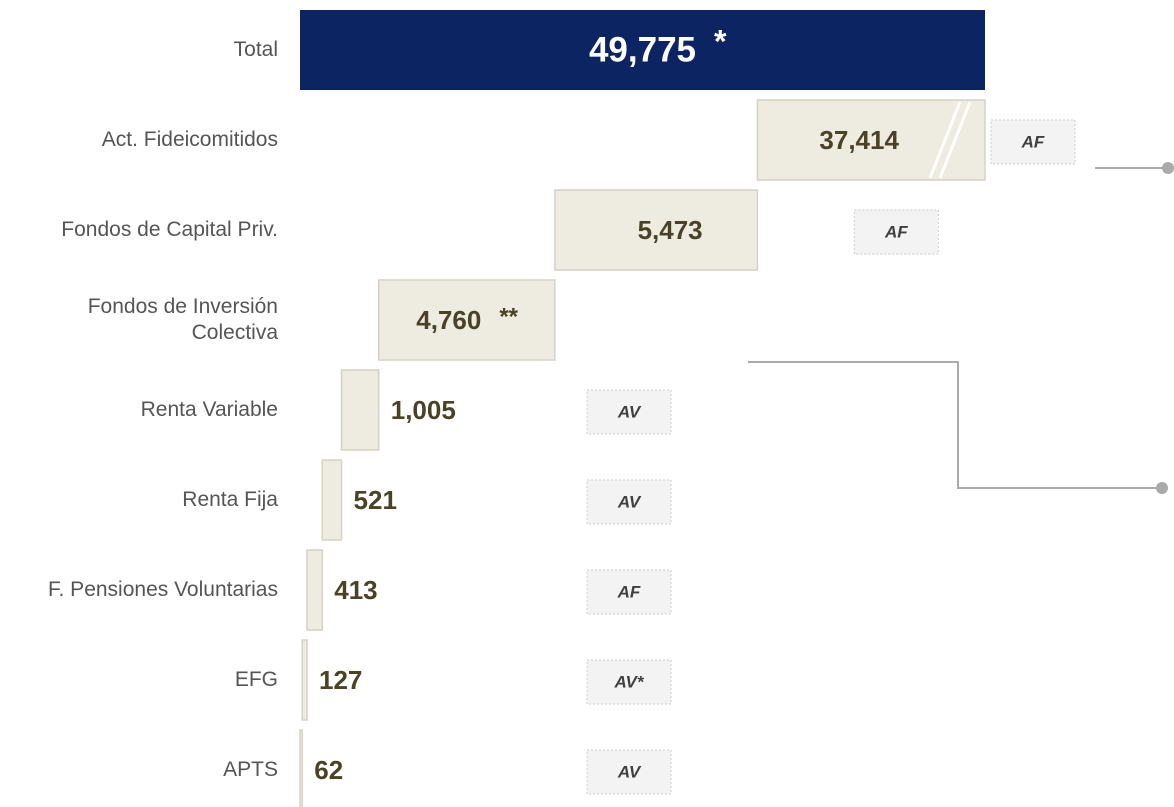  Describe the element at coordinates (163, 589) in the screenshot. I see `category-label: F. Pensiones Voluntarias` at that location.